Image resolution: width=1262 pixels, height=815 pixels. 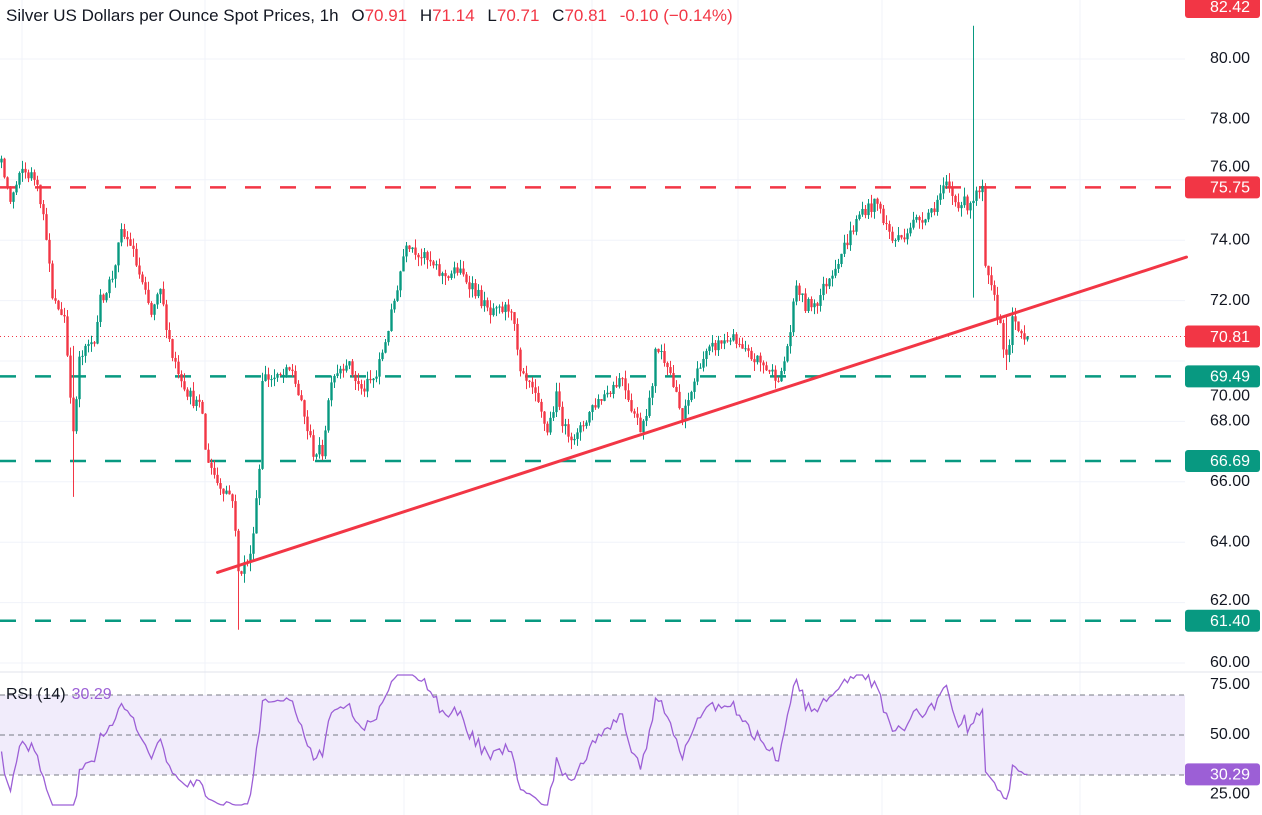 What do you see at coordinates (1230, 8) in the screenshot?
I see `high-marker-tag: 82.42` at bounding box center [1230, 8].